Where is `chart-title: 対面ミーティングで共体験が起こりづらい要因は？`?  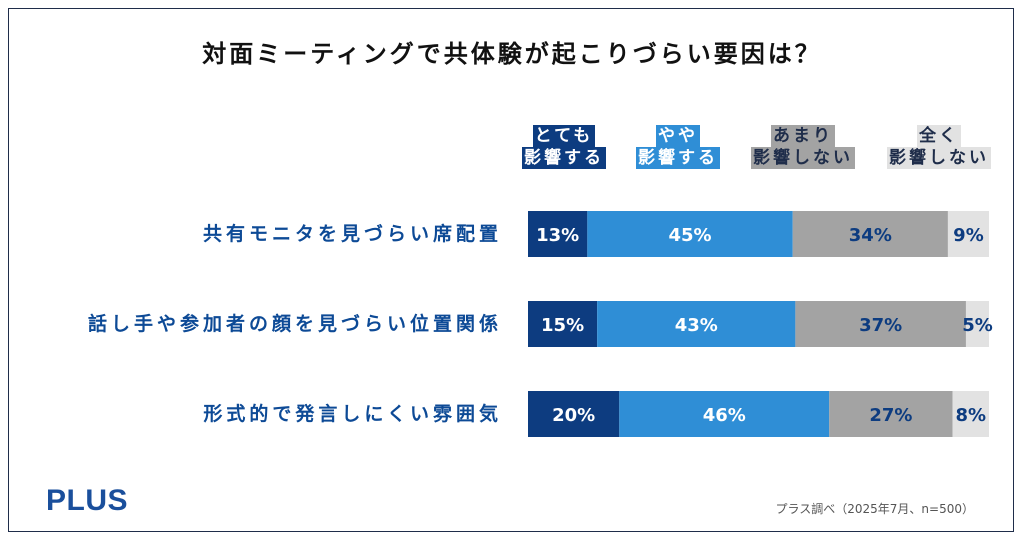
chart-title: 対面ミーティングで共体験が起こりづらい要因は？ is located at coordinates (512, 54).